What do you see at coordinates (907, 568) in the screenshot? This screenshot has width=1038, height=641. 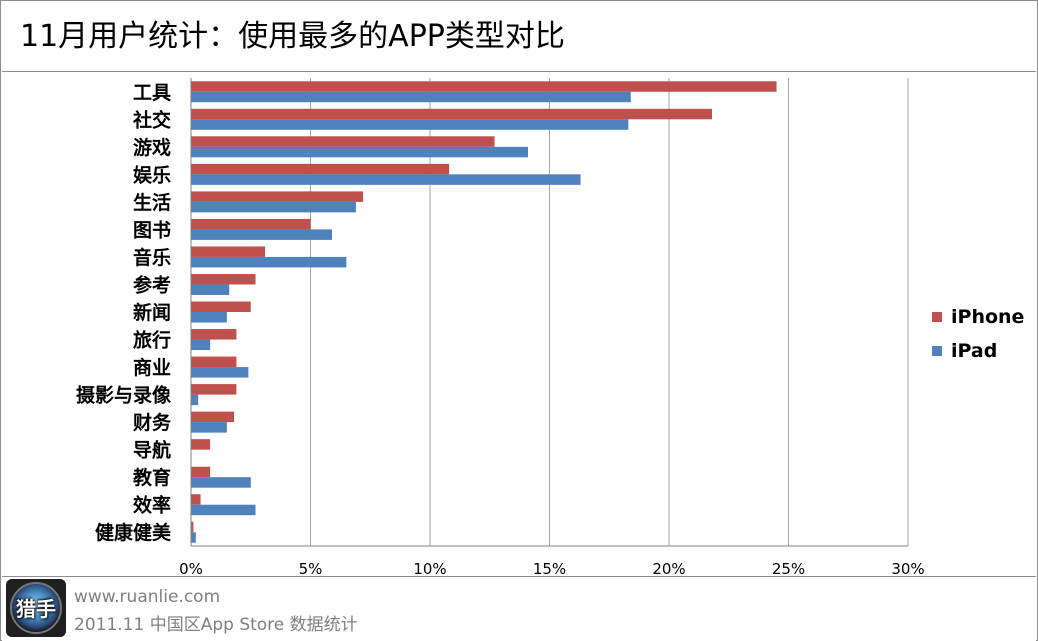 I see `x-tick-label: 30%` at bounding box center [907, 568].